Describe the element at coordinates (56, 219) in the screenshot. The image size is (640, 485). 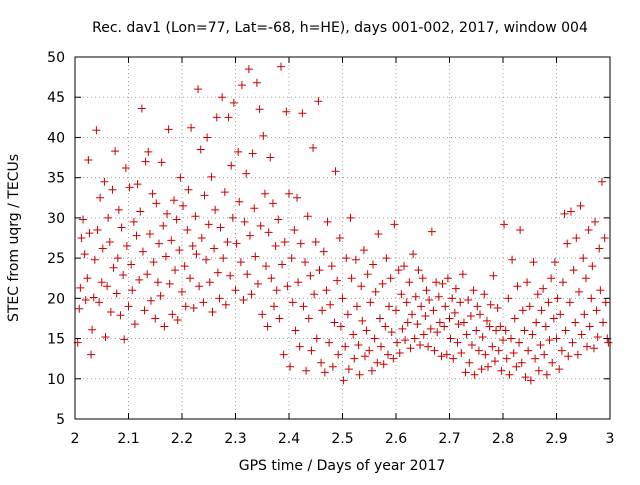
I see `y-tick-label: 30` at that location.